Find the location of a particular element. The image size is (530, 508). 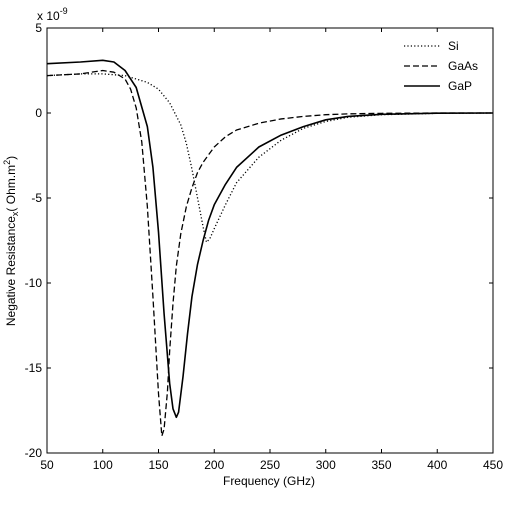

y-tick-label: 5 is located at coordinates (38, 28).